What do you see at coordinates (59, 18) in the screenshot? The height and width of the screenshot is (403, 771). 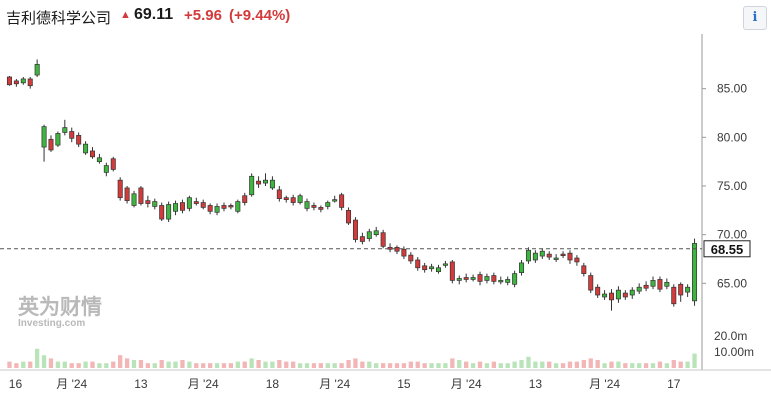 I see `company-name: 吉利德科学公司` at bounding box center [59, 18].